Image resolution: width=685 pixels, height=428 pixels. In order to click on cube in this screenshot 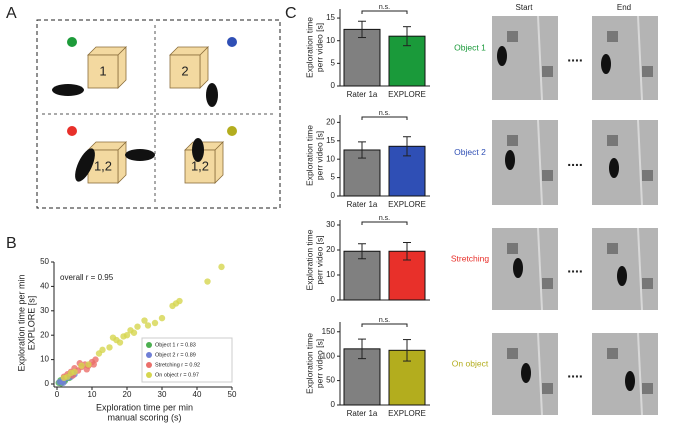, I will do `click(103, 71)`.